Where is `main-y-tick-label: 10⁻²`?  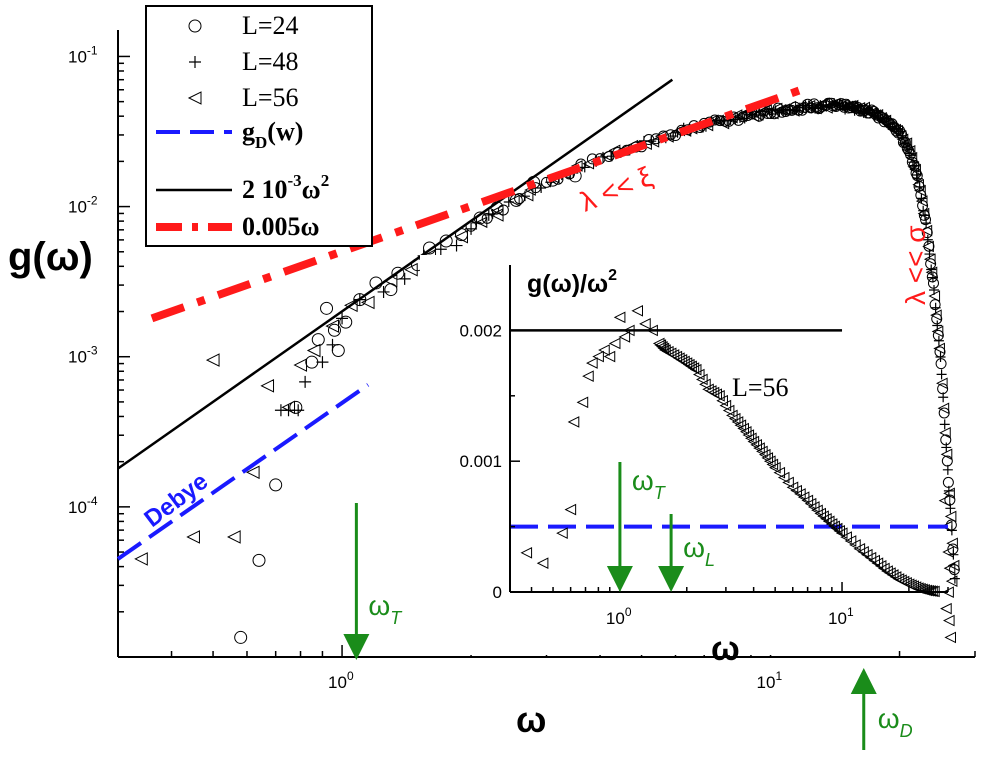 main-y-tick-label: 10⁻² is located at coordinates (83, 205).